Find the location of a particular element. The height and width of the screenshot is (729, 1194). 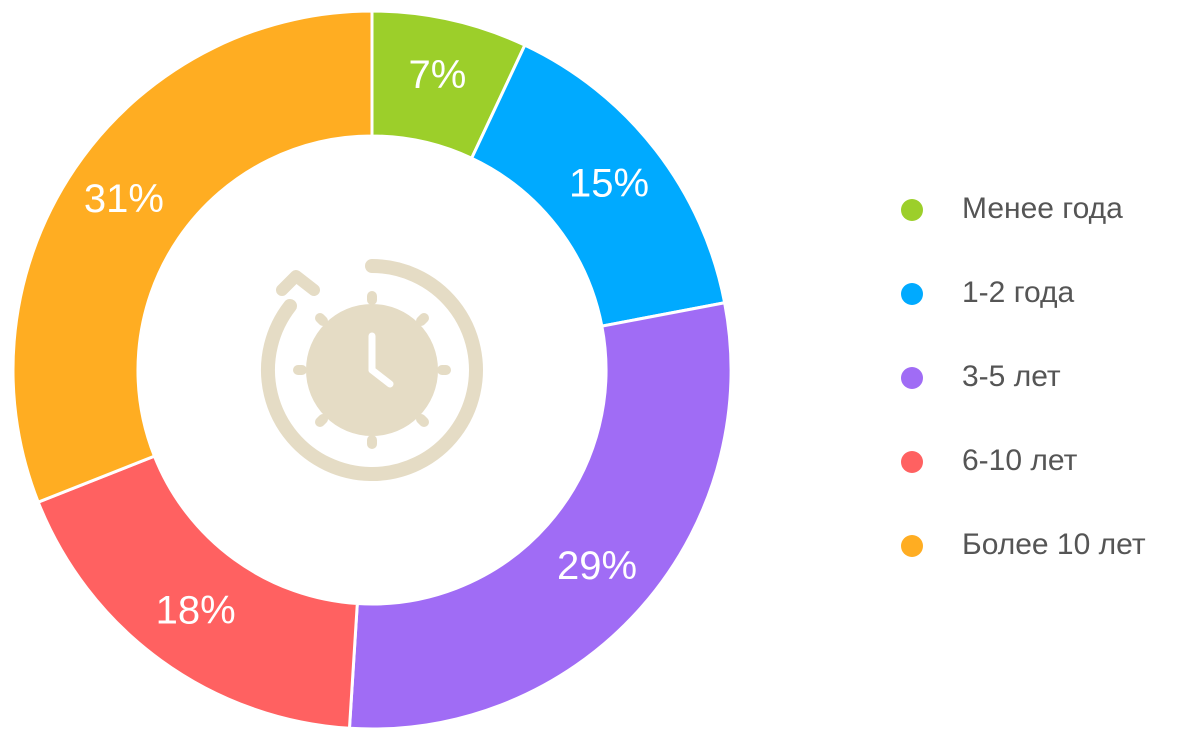

legend-label: 3-5 лет is located at coordinates (1011, 376).